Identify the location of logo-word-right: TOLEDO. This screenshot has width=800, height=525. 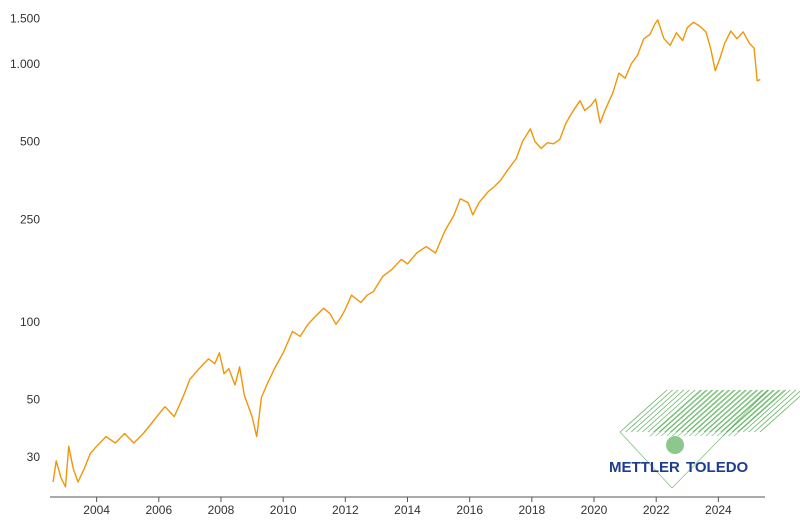
(717, 467).